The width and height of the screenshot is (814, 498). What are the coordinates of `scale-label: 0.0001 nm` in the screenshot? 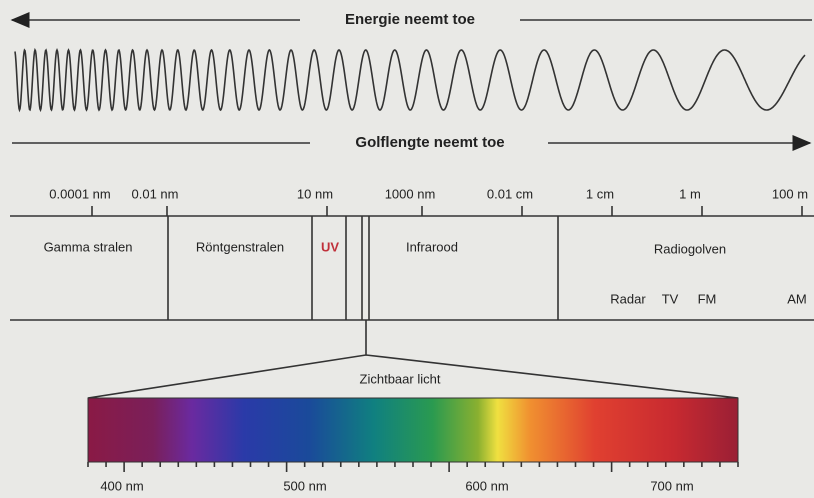 It's located at (79, 193).